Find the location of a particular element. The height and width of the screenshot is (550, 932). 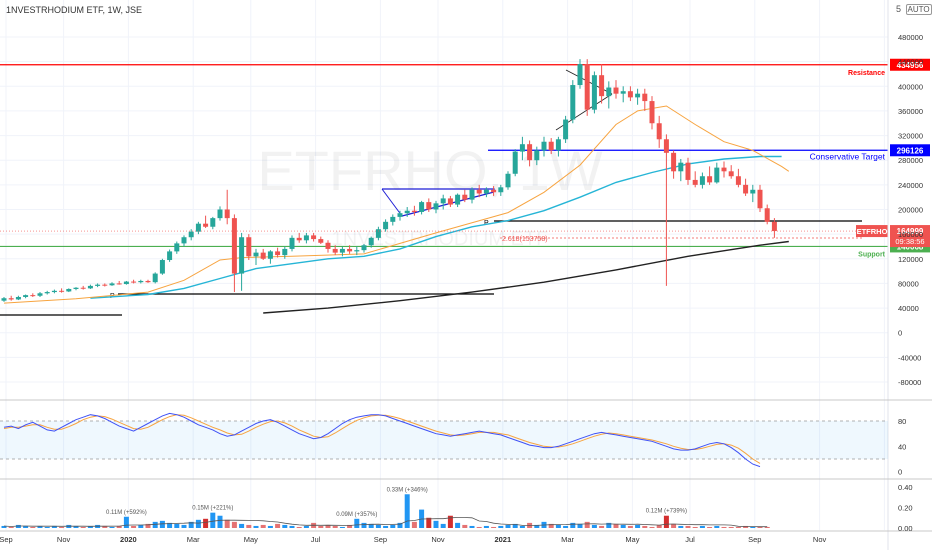

stoch-axis-tick: 80 is located at coordinates (902, 421).